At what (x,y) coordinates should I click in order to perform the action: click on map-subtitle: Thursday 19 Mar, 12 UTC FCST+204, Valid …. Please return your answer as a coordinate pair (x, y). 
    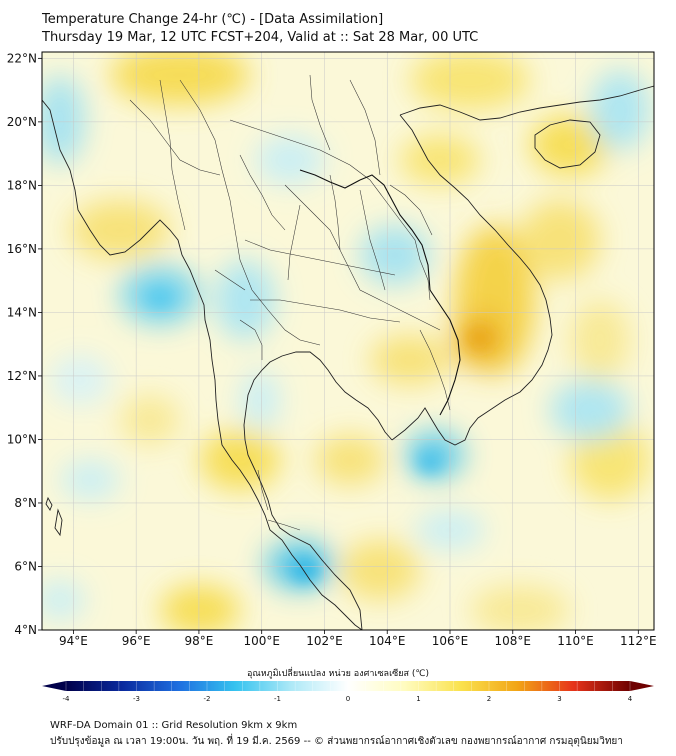
    Looking at the image, I should click on (260, 37).